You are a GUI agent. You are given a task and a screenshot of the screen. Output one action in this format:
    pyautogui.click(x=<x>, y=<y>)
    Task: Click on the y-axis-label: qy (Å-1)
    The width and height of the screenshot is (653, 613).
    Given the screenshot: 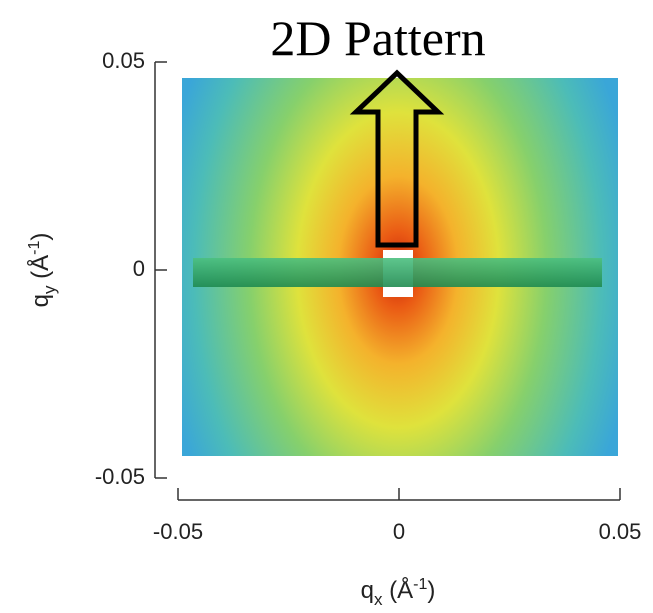 What is the action you would take?
    pyautogui.click(x=42, y=270)
    